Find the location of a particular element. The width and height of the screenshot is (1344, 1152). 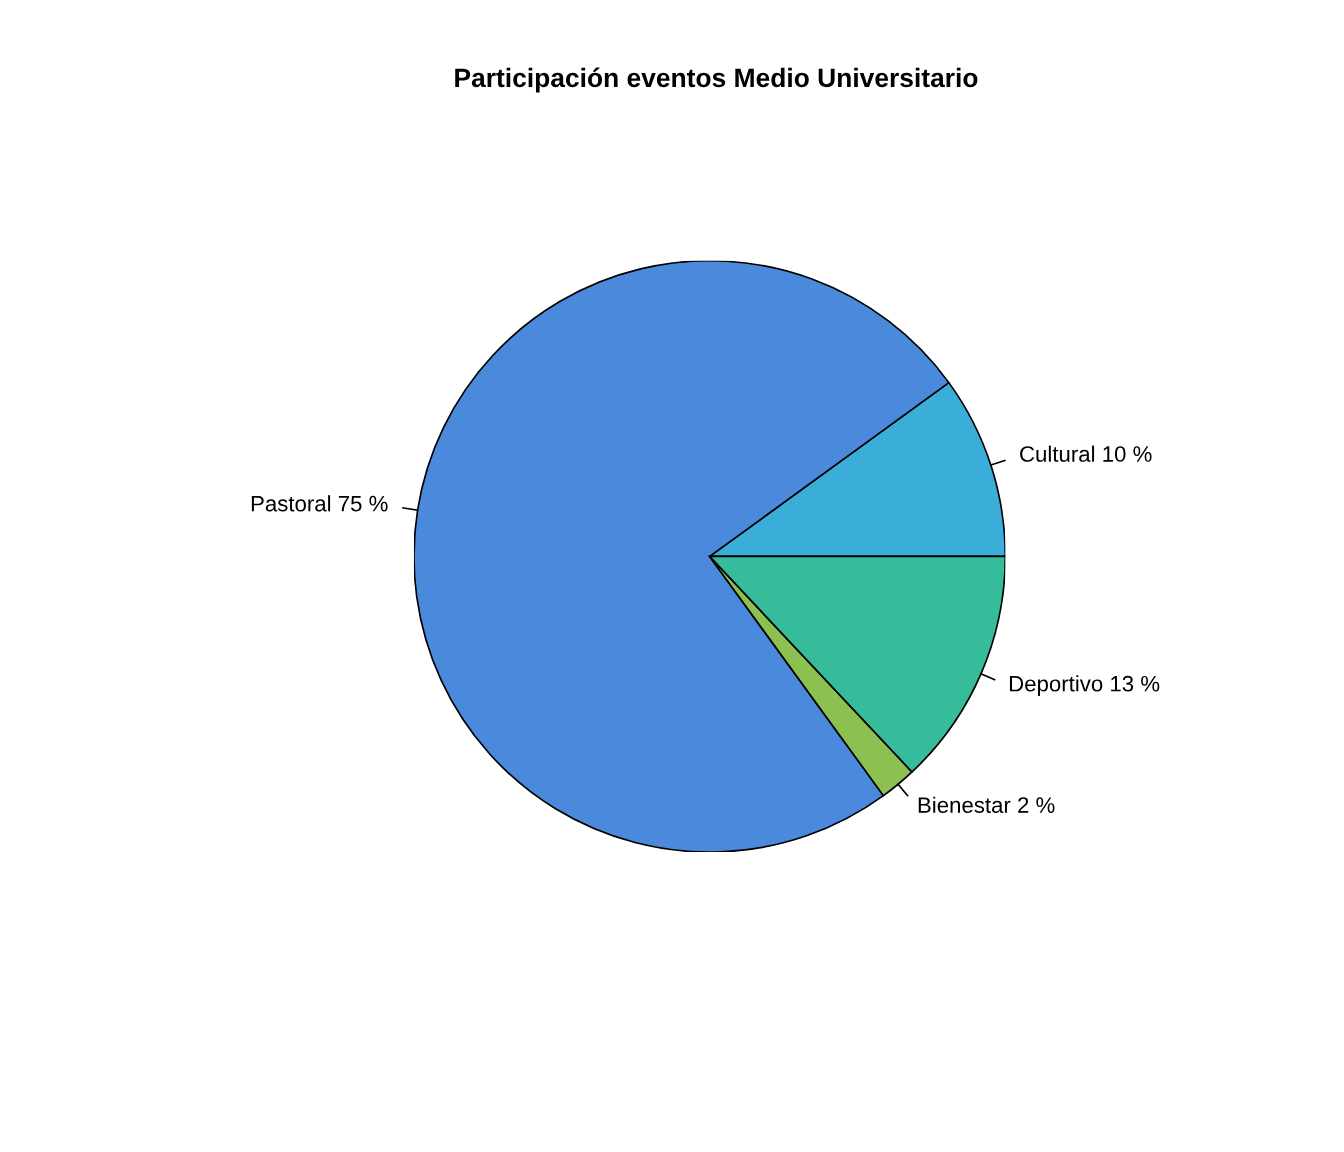

slice-label: Cultural 10 % is located at coordinates (1086, 453).